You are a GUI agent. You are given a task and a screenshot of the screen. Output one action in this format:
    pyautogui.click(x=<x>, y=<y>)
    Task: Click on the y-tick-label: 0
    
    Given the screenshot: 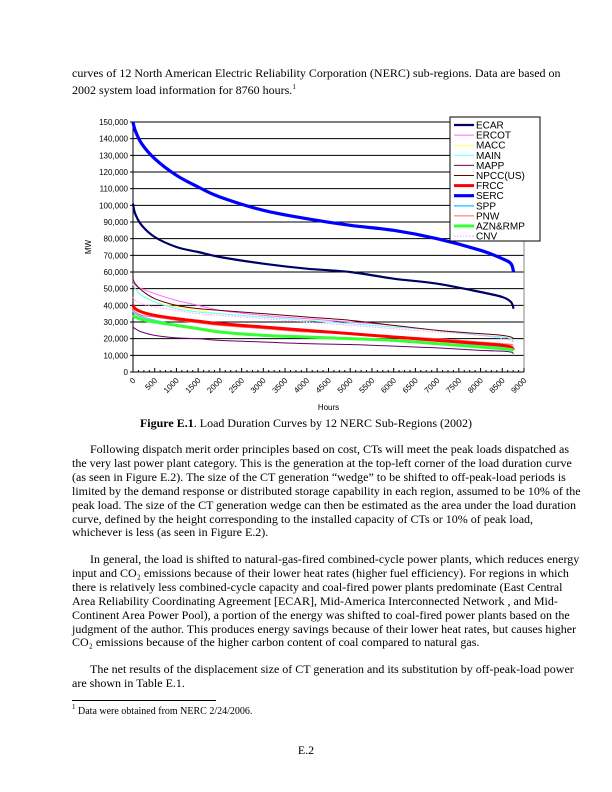 What is the action you would take?
    pyautogui.click(x=126, y=372)
    